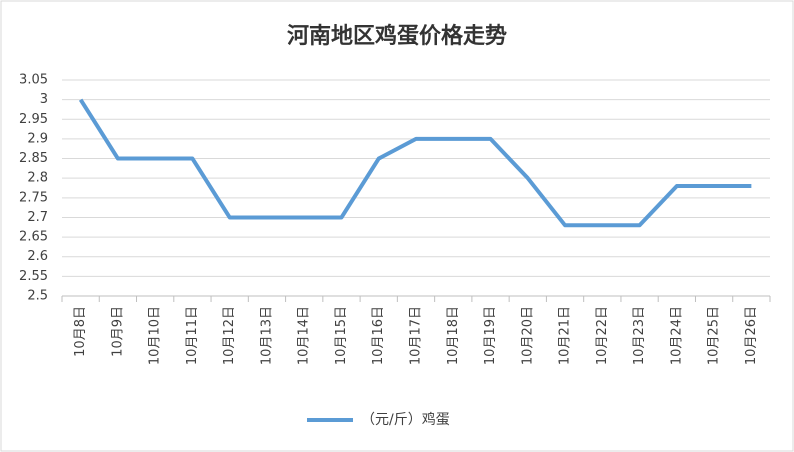  Describe the element at coordinates (397, 36) in the screenshot. I see `chart-title: 河南地区鸡蛋价格走势` at that location.